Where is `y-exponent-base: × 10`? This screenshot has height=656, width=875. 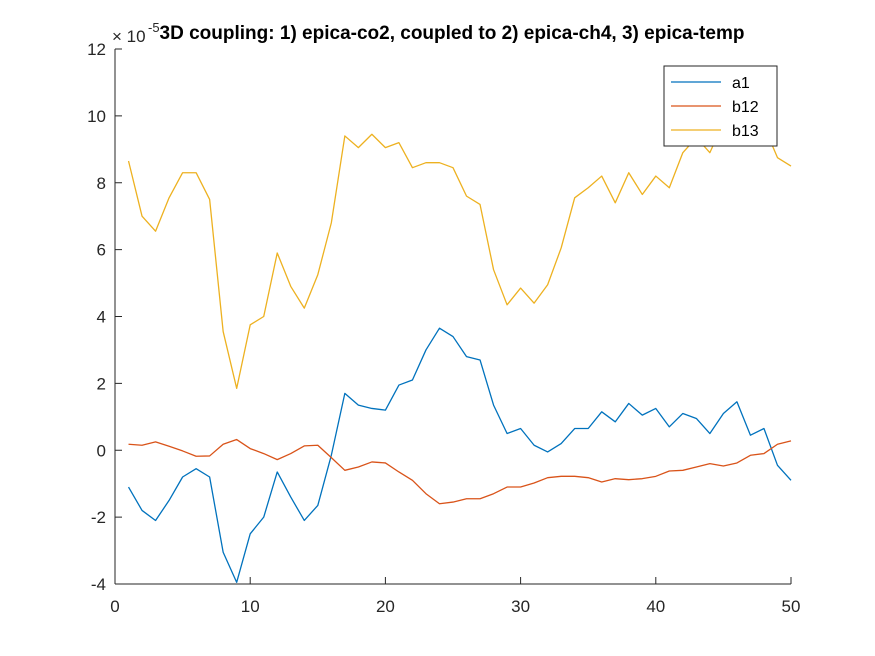 y-exponent-base: × 10 is located at coordinates (129, 36).